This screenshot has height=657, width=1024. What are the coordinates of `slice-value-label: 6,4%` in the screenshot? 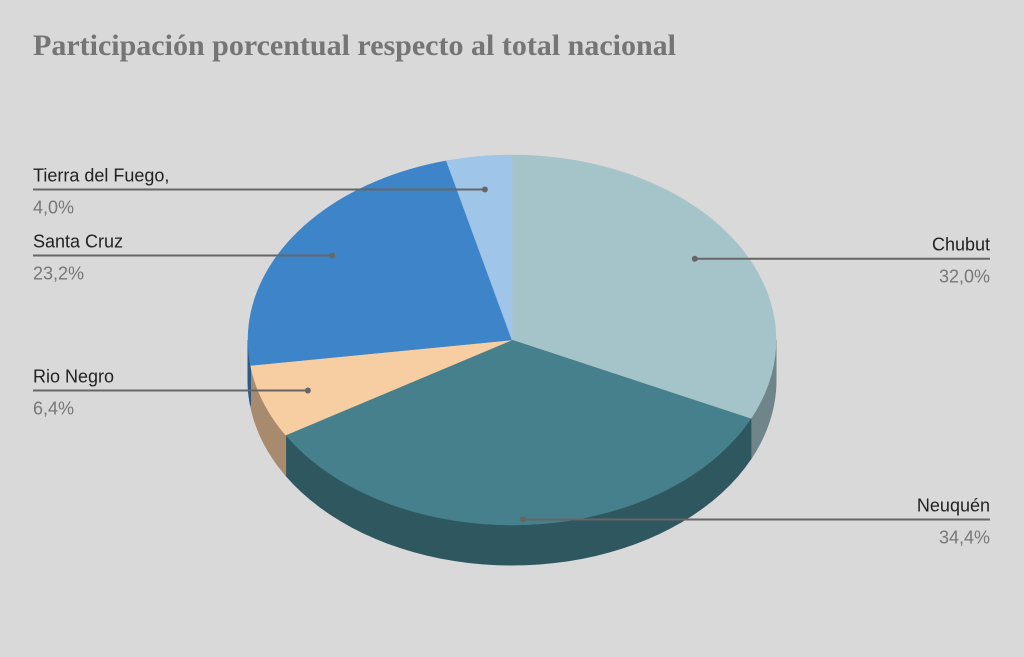 It's located at (53, 408).